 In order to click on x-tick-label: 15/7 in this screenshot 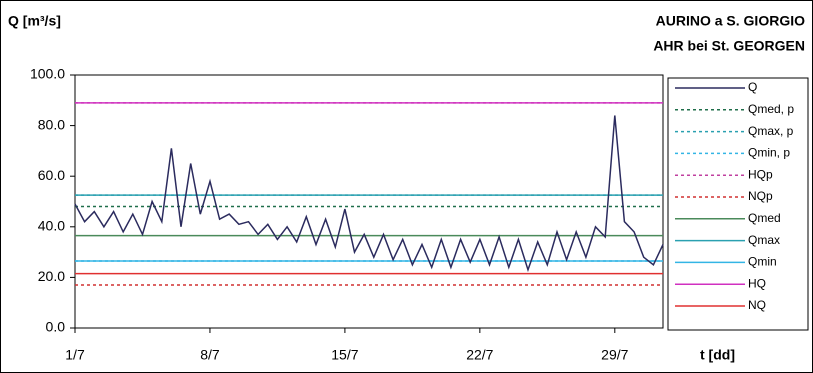, I will do `click(344, 355)`.